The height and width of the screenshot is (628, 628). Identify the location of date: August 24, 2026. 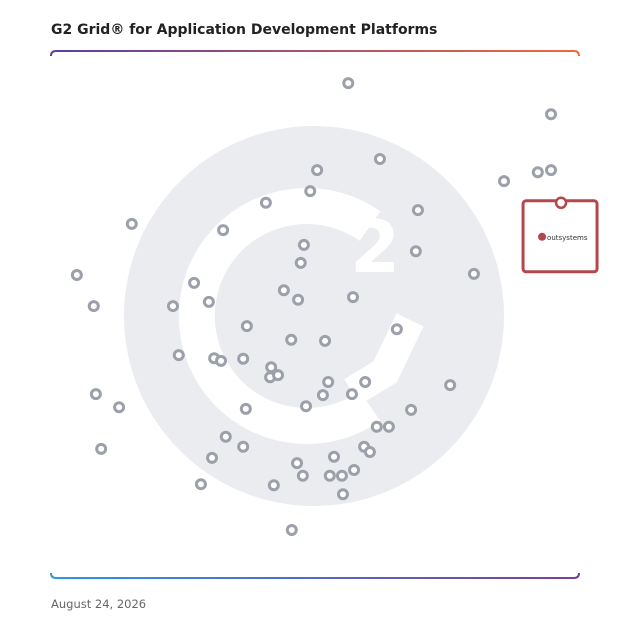
(98, 604).